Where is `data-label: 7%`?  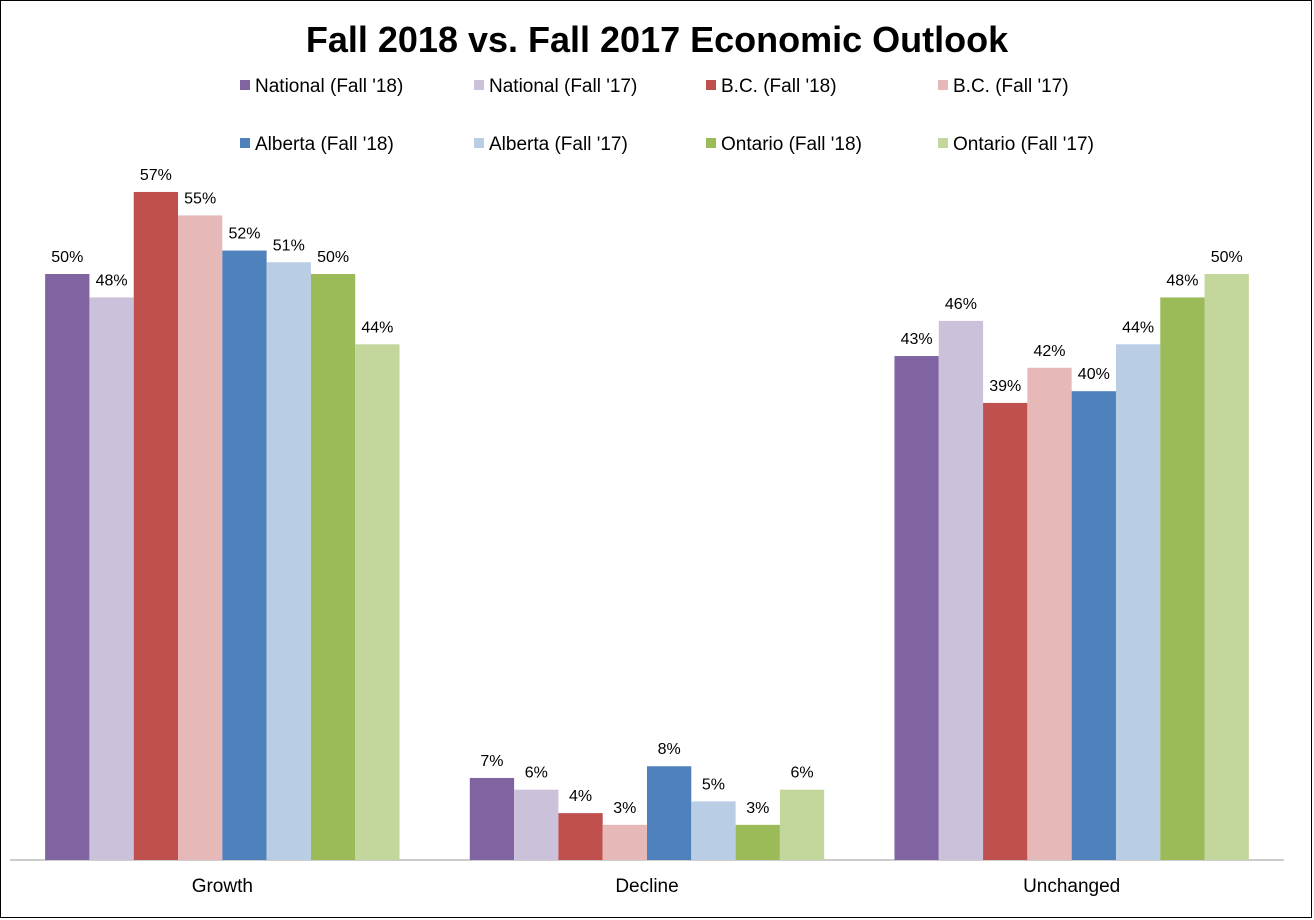
data-label: 7% is located at coordinates (491, 761).